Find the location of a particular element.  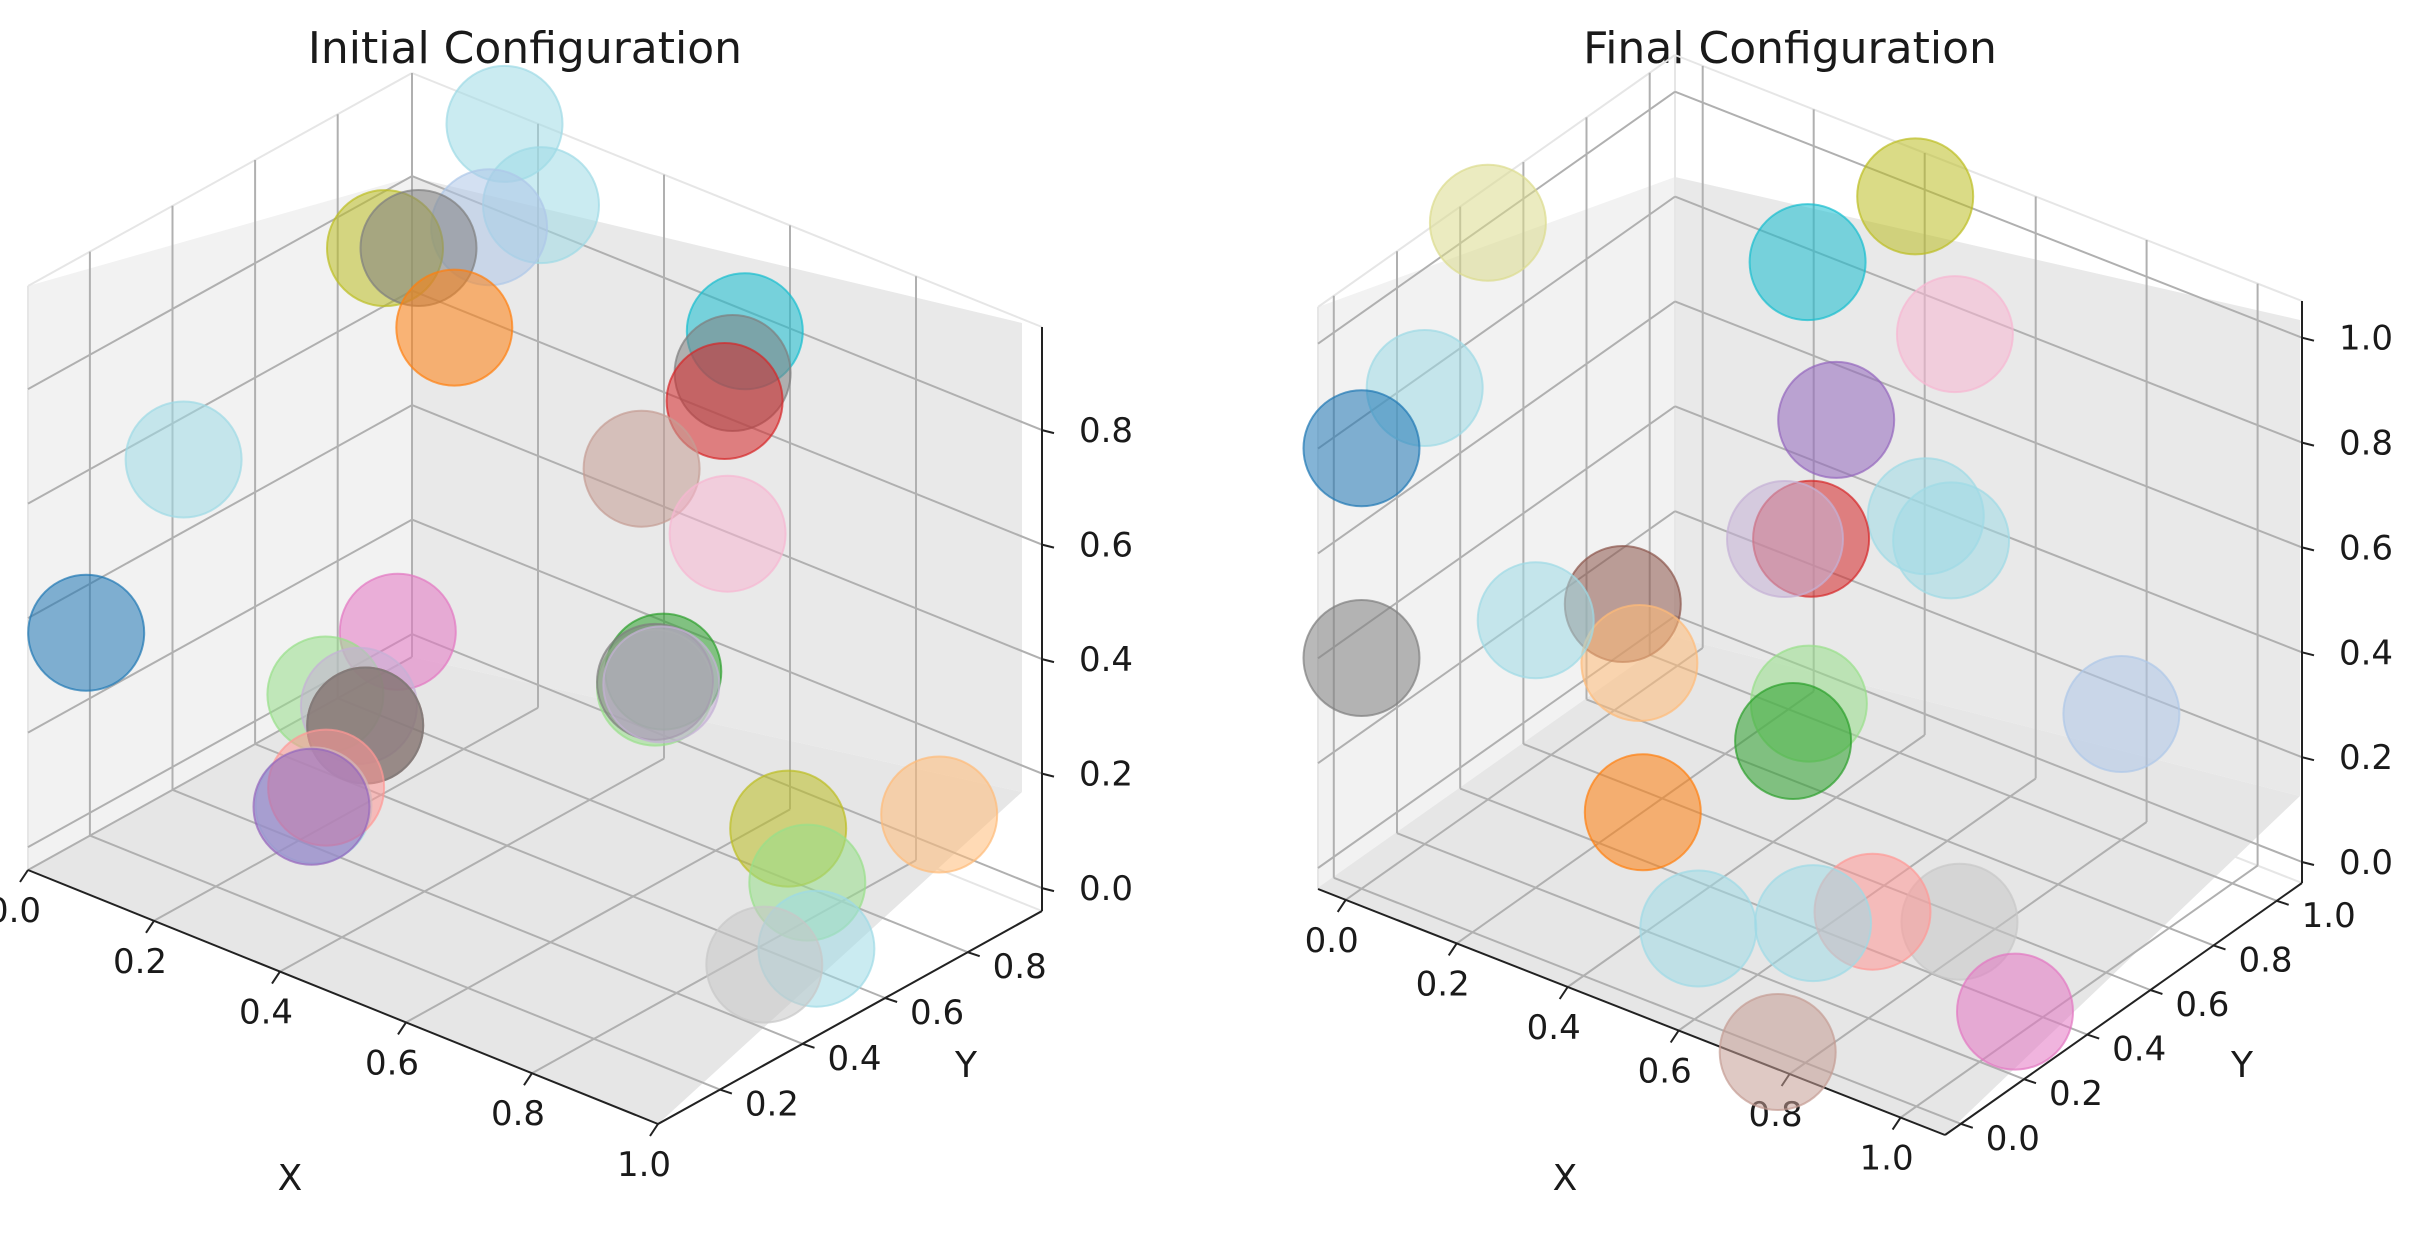

x-tick-label: 0.8 is located at coordinates (518, 1114).